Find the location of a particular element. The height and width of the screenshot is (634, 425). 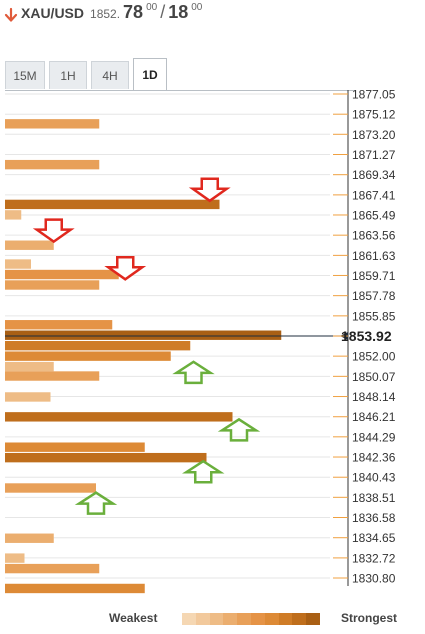

y-tick-label: 1867.41 is located at coordinates (374, 195).